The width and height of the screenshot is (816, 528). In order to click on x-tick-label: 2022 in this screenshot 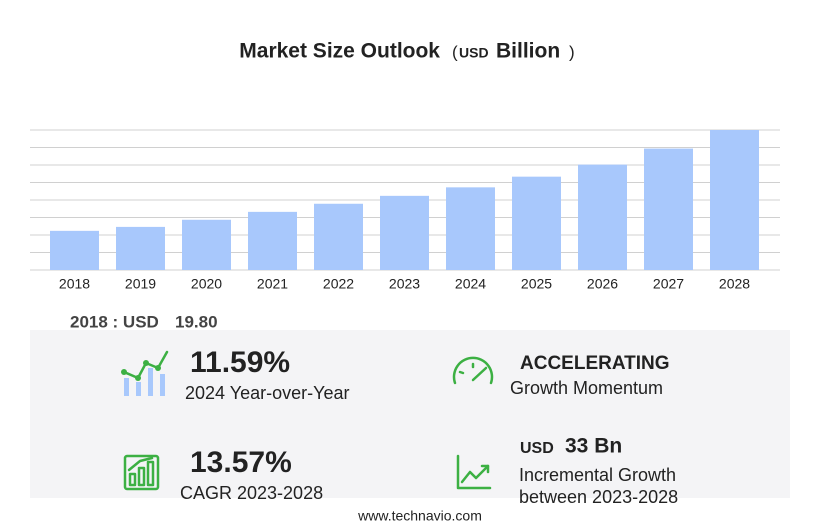, I will do `click(338, 284)`.